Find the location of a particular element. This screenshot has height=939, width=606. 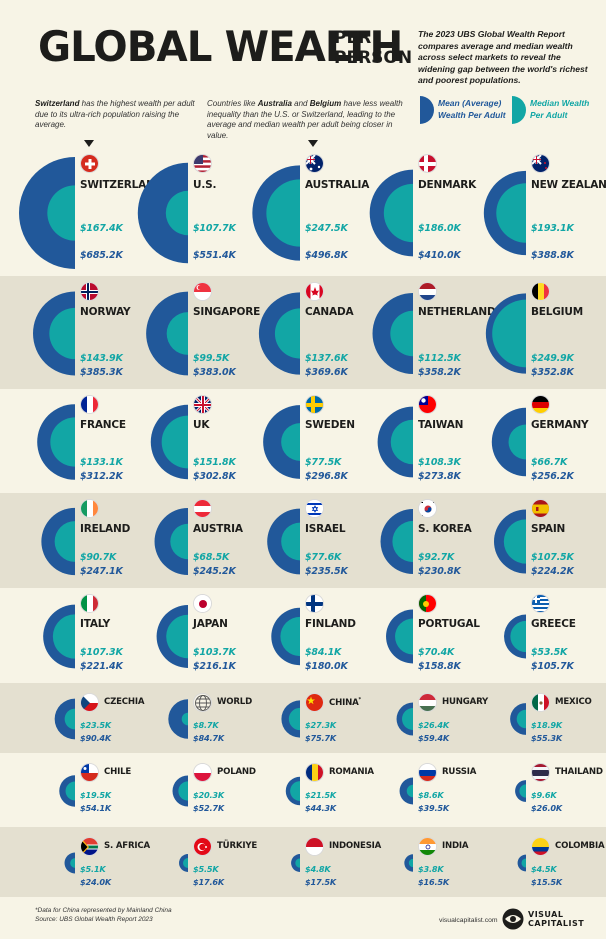

mean-value: $44.3K is located at coordinates (321, 808).